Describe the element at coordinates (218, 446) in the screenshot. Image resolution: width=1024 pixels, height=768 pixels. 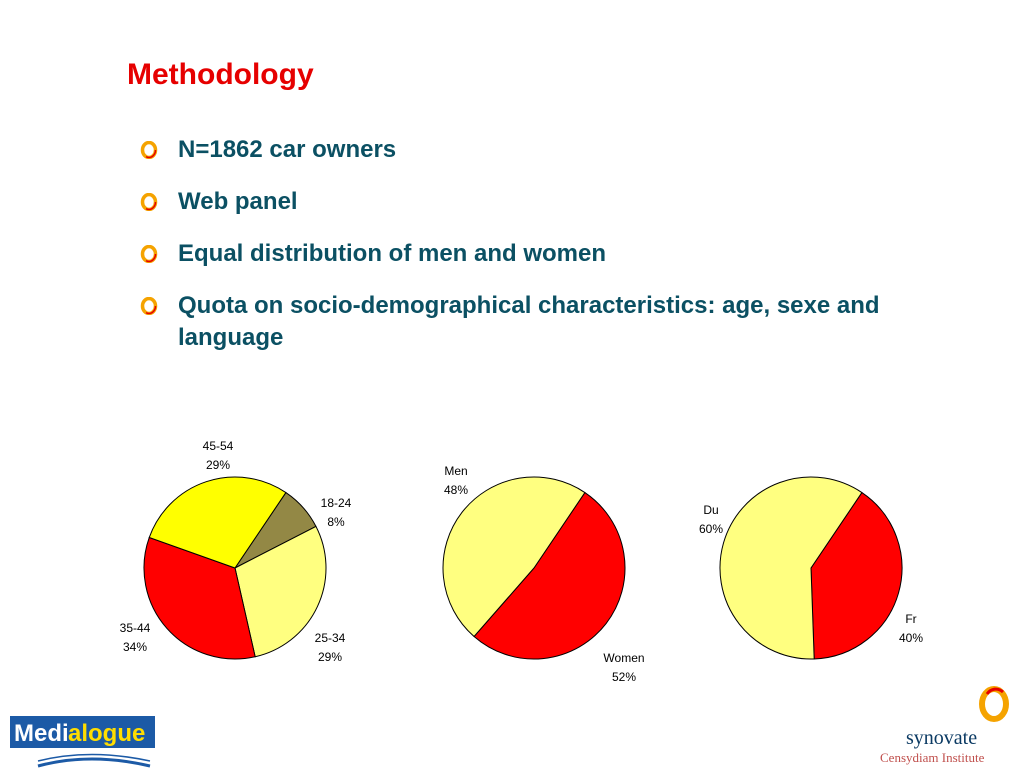
I see `slice-label: 45-54` at that location.